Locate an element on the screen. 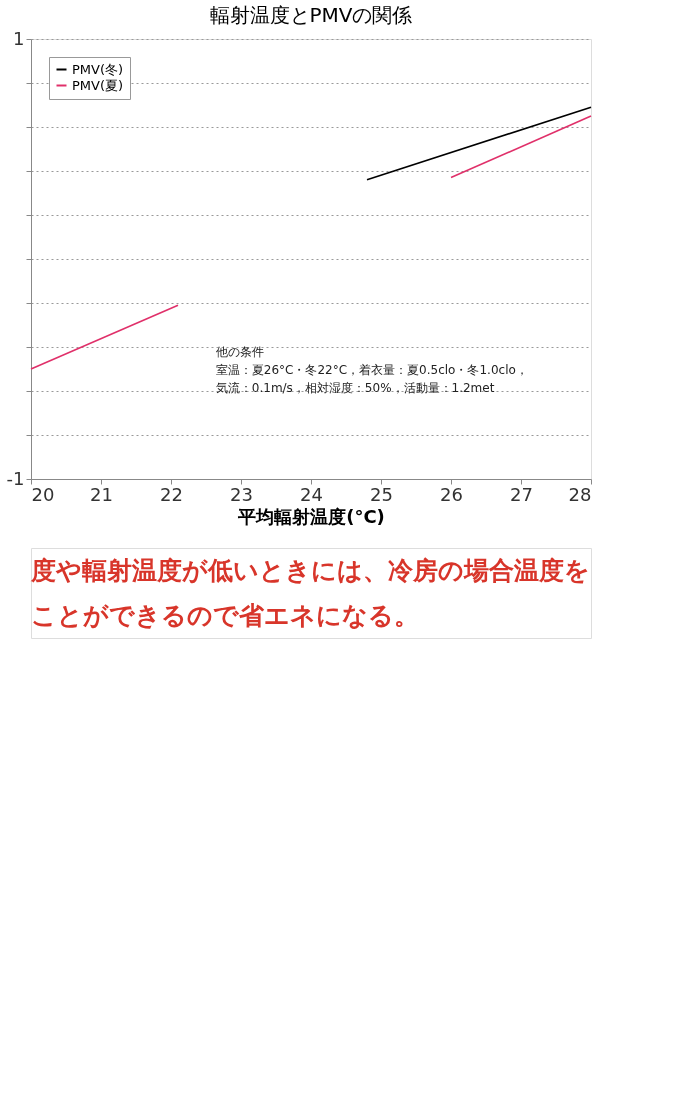 This screenshot has height=1112, width=692. x-tick-label: 27 is located at coordinates (521, 494).